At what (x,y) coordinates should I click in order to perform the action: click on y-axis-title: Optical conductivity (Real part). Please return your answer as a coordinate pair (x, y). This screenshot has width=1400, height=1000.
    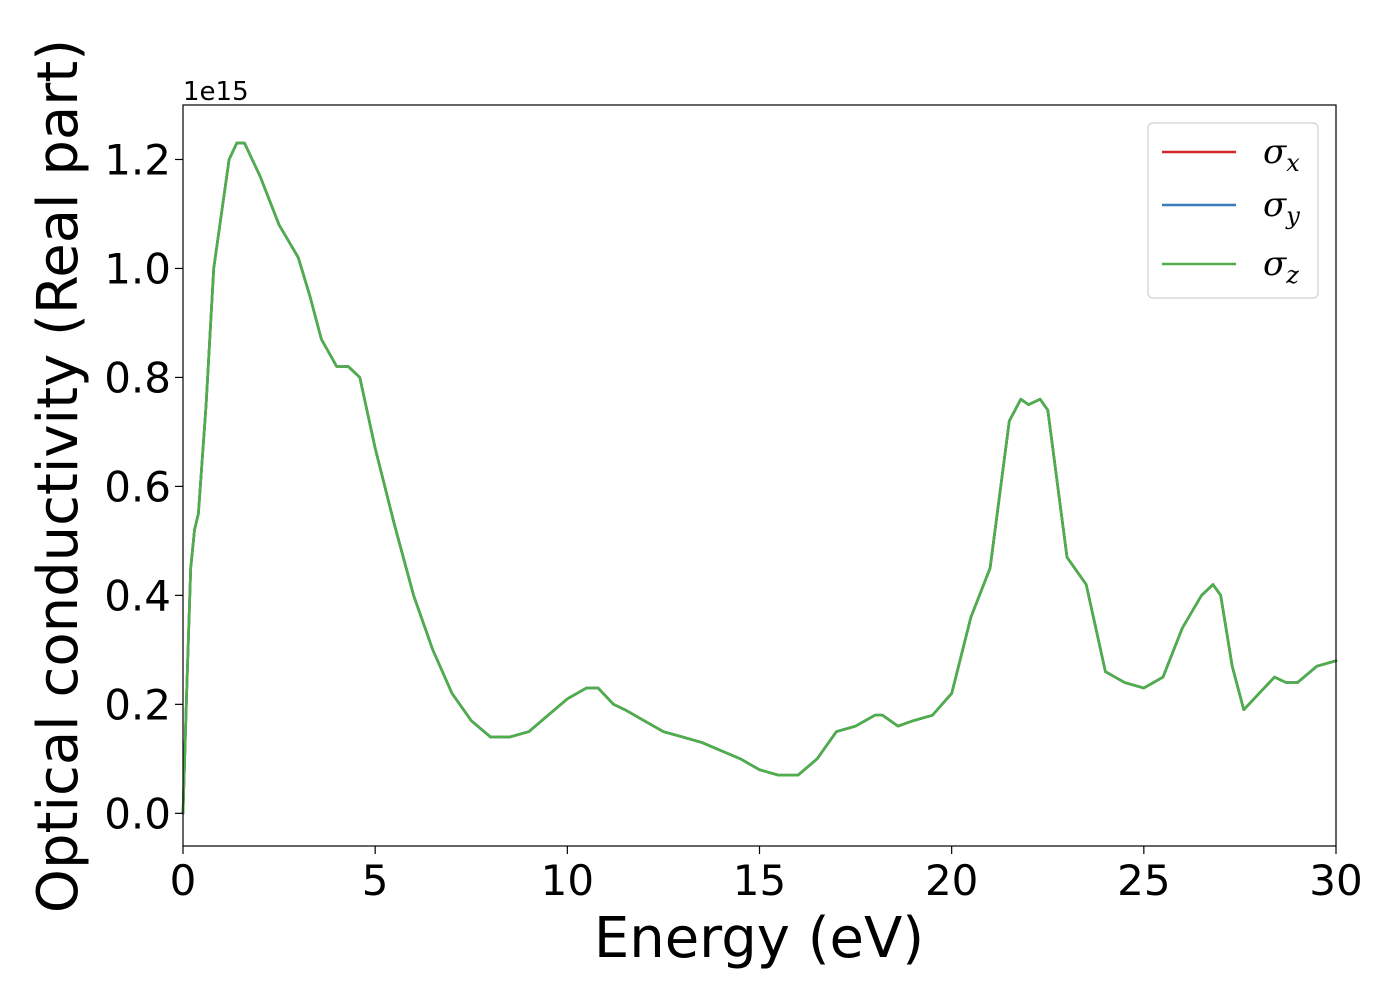
    Looking at the image, I should click on (58, 476).